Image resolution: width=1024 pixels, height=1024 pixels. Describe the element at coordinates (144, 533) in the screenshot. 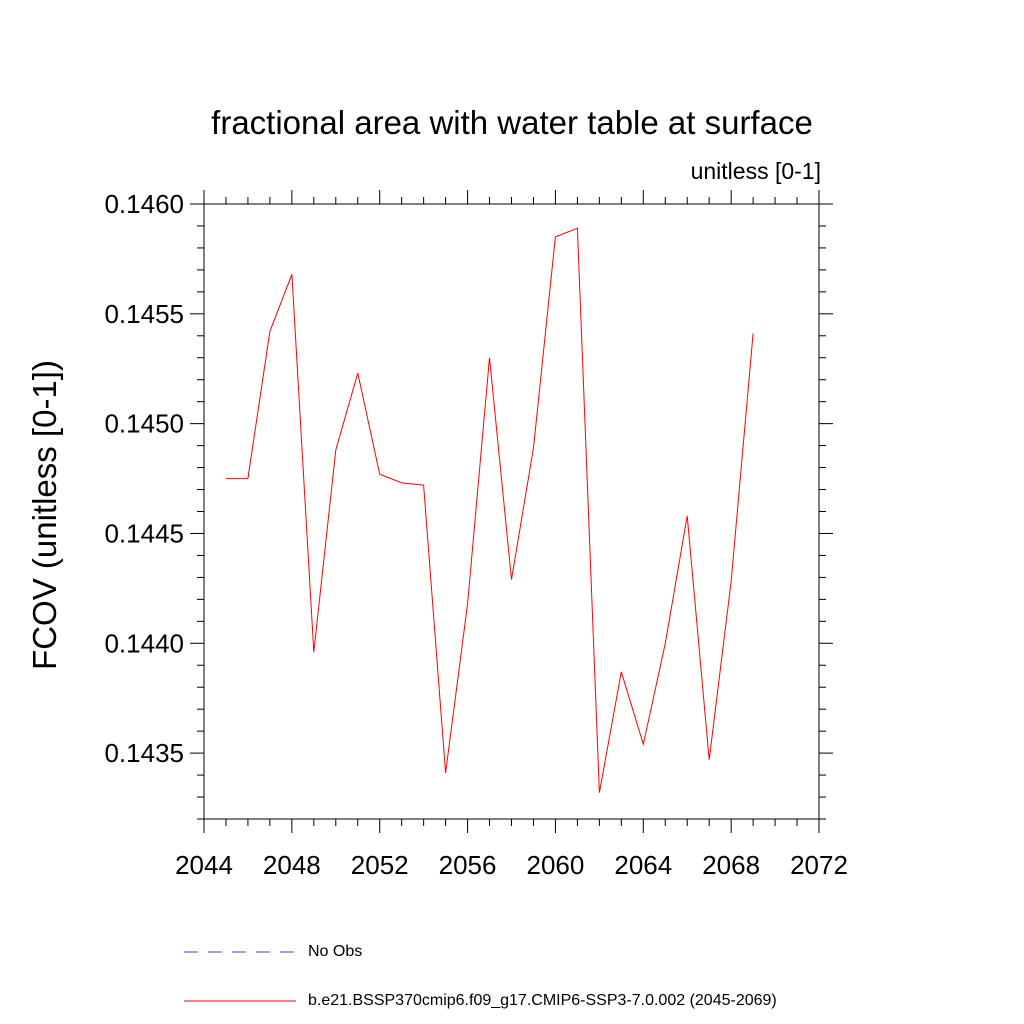

I see `y-tick-label: 0.1445` at that location.